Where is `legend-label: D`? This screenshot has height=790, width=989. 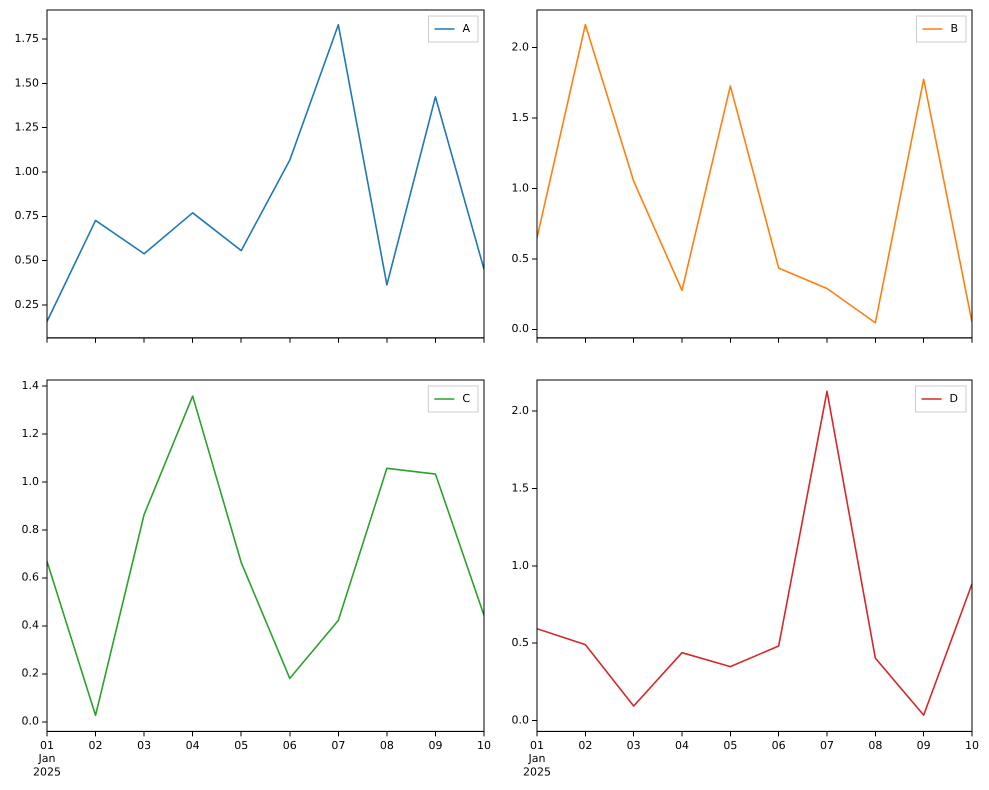
legend-label: D is located at coordinates (954, 398).